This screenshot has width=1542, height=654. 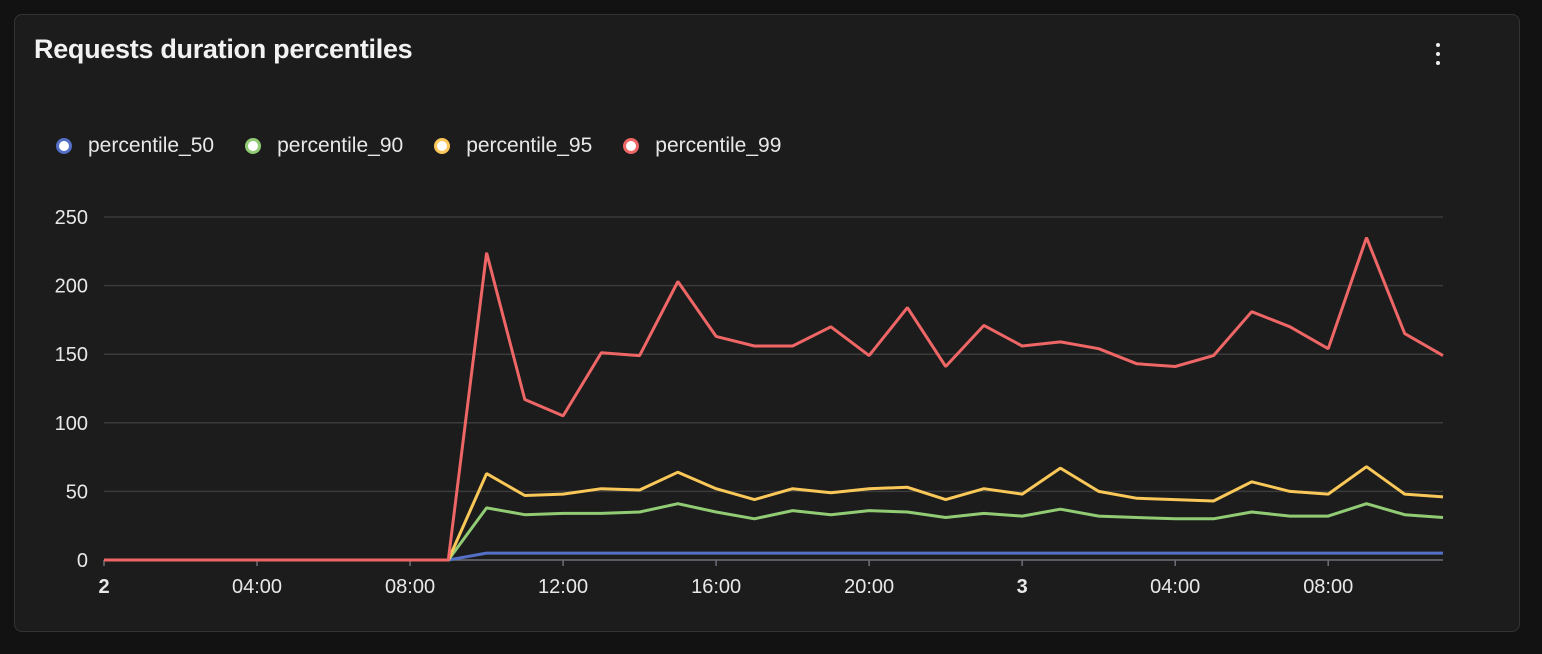 What do you see at coordinates (1022, 587) in the screenshot?
I see `x-tick-label: 3` at bounding box center [1022, 587].